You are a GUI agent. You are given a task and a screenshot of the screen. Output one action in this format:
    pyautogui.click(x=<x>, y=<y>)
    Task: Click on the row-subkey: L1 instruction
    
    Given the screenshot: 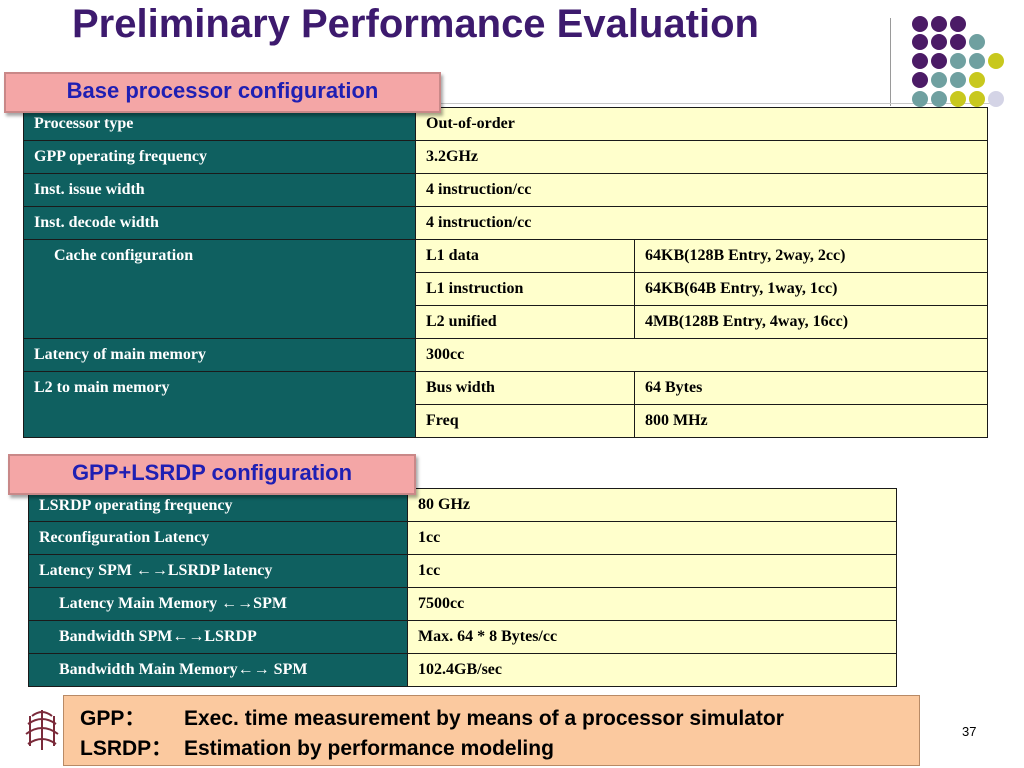 What is the action you would take?
    pyautogui.click(x=525, y=289)
    